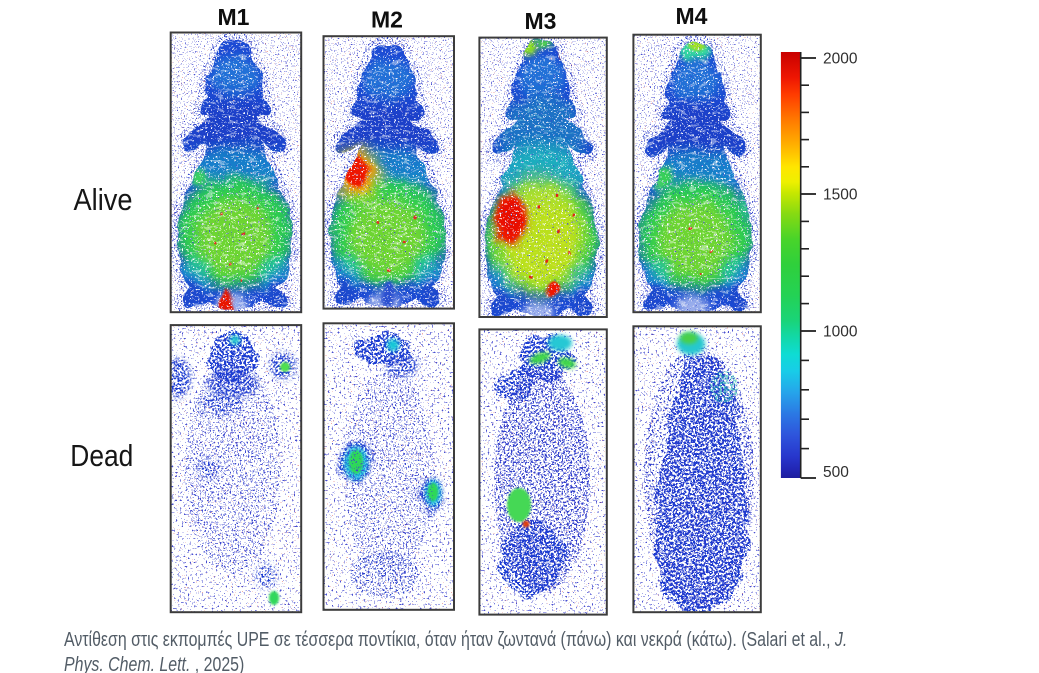  Describe the element at coordinates (103, 199) in the screenshot. I see `svg-text: Alive` at that location.